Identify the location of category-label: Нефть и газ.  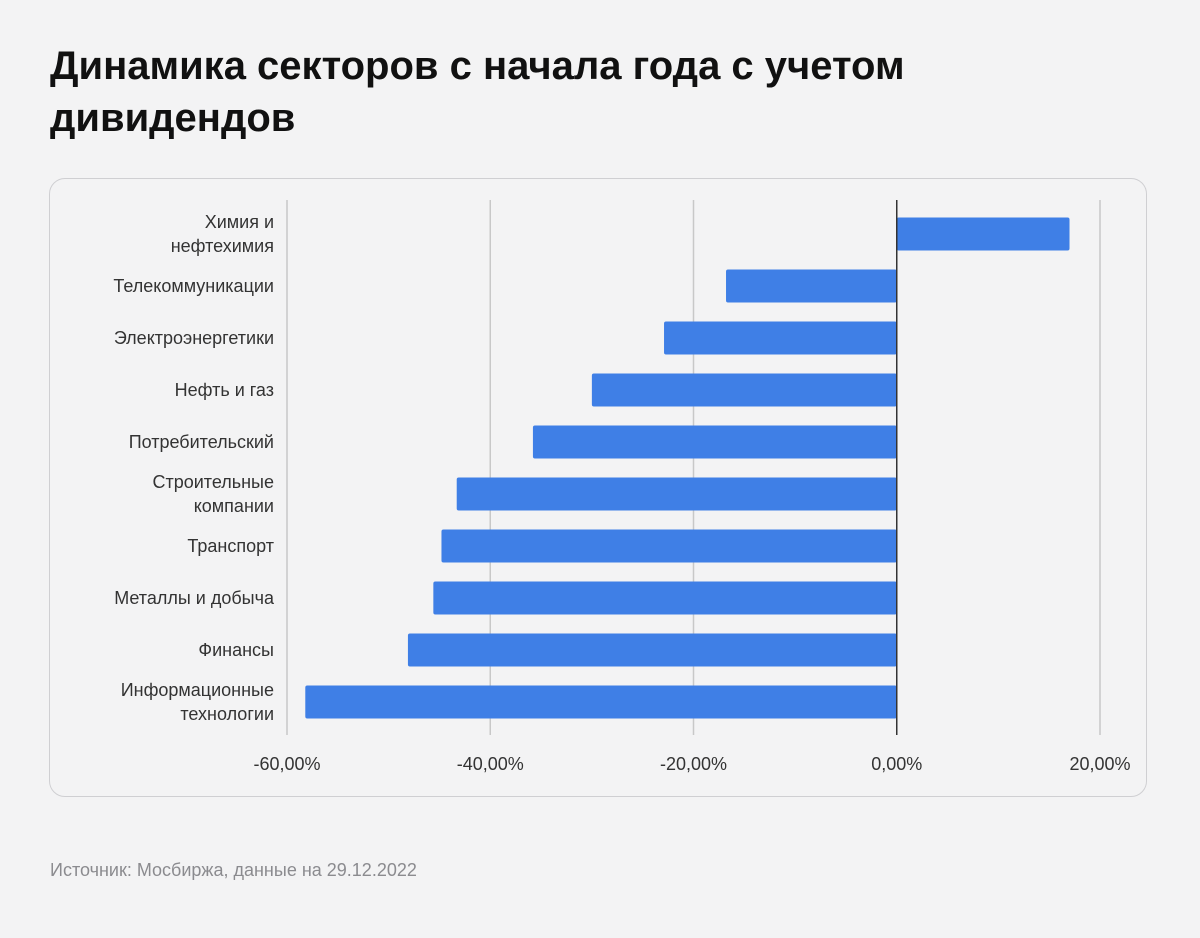
(224, 390).